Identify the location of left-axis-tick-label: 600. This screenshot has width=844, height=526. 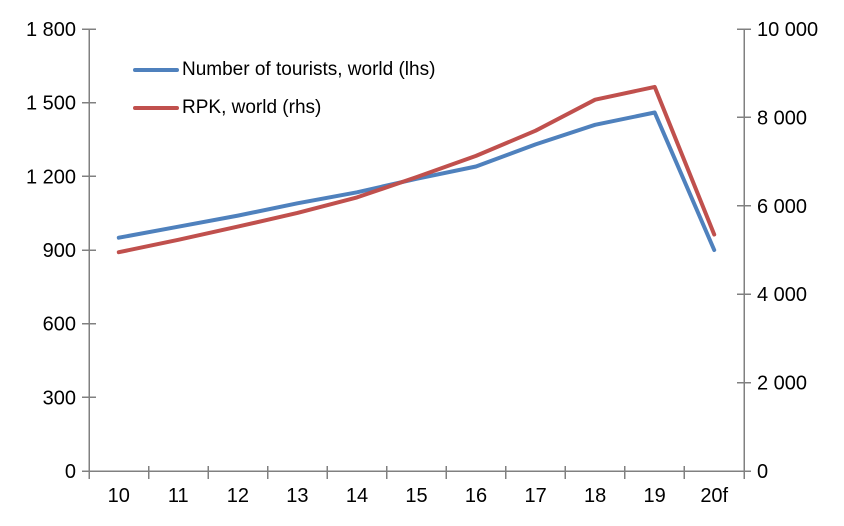
(59, 325).